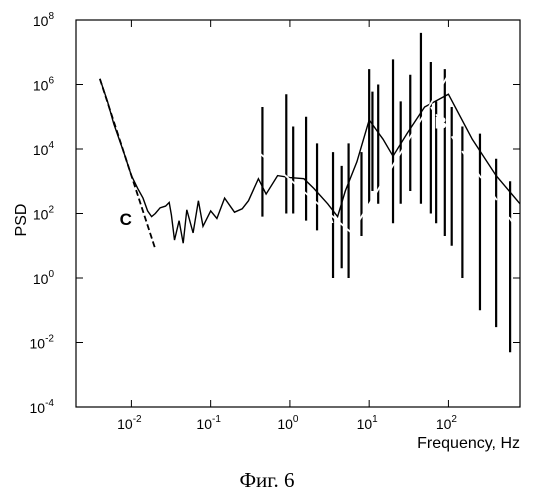 The width and height of the screenshot is (534, 500). Describe the element at coordinates (368, 423) in the screenshot. I see `x-tick-label: 10¹` at that location.